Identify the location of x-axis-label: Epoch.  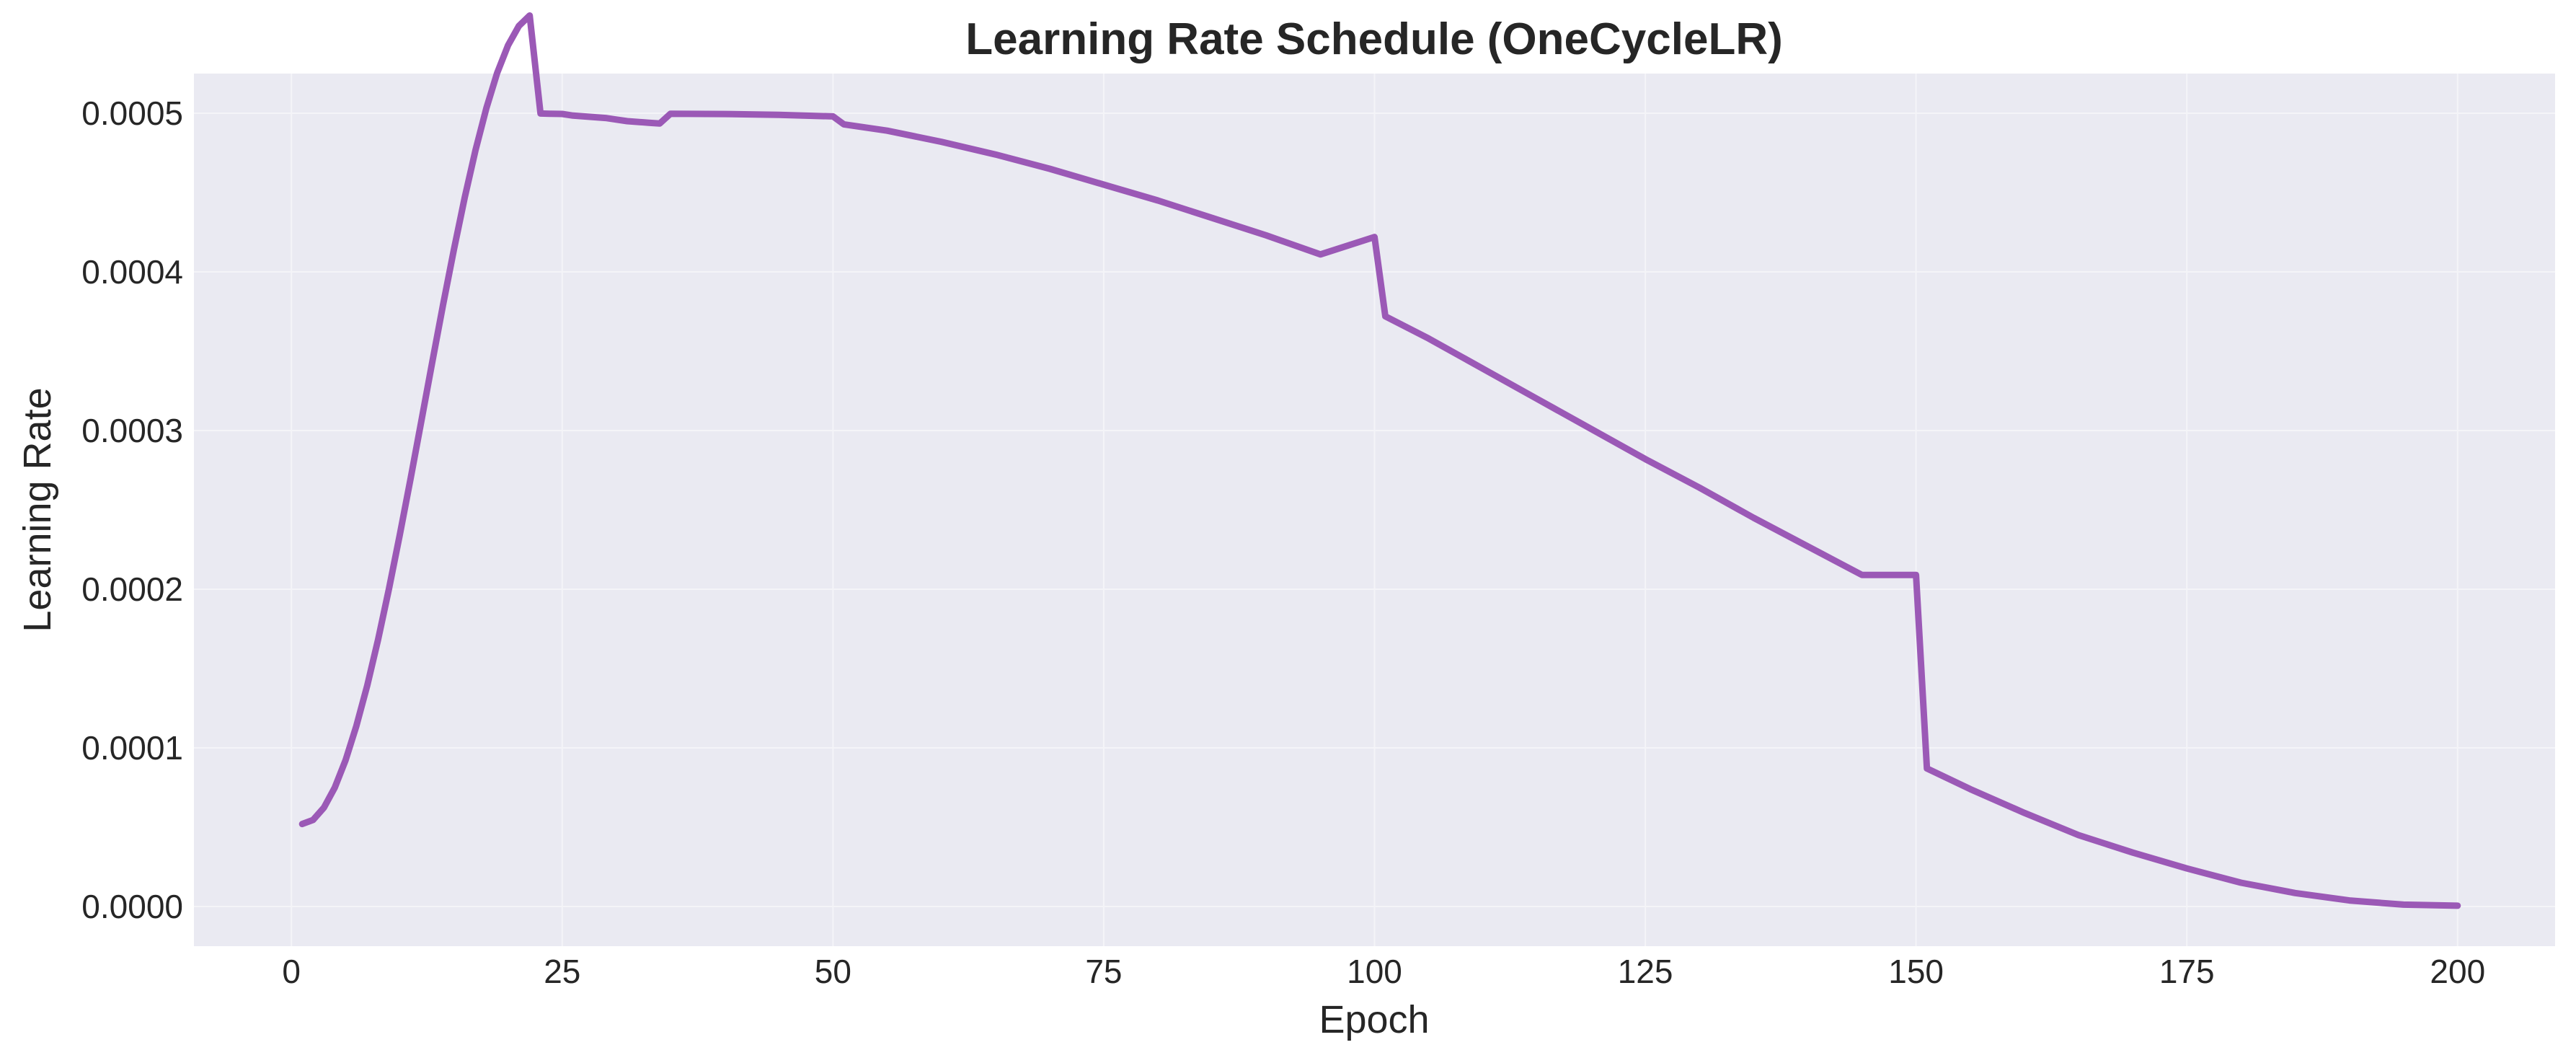
(1374, 1019).